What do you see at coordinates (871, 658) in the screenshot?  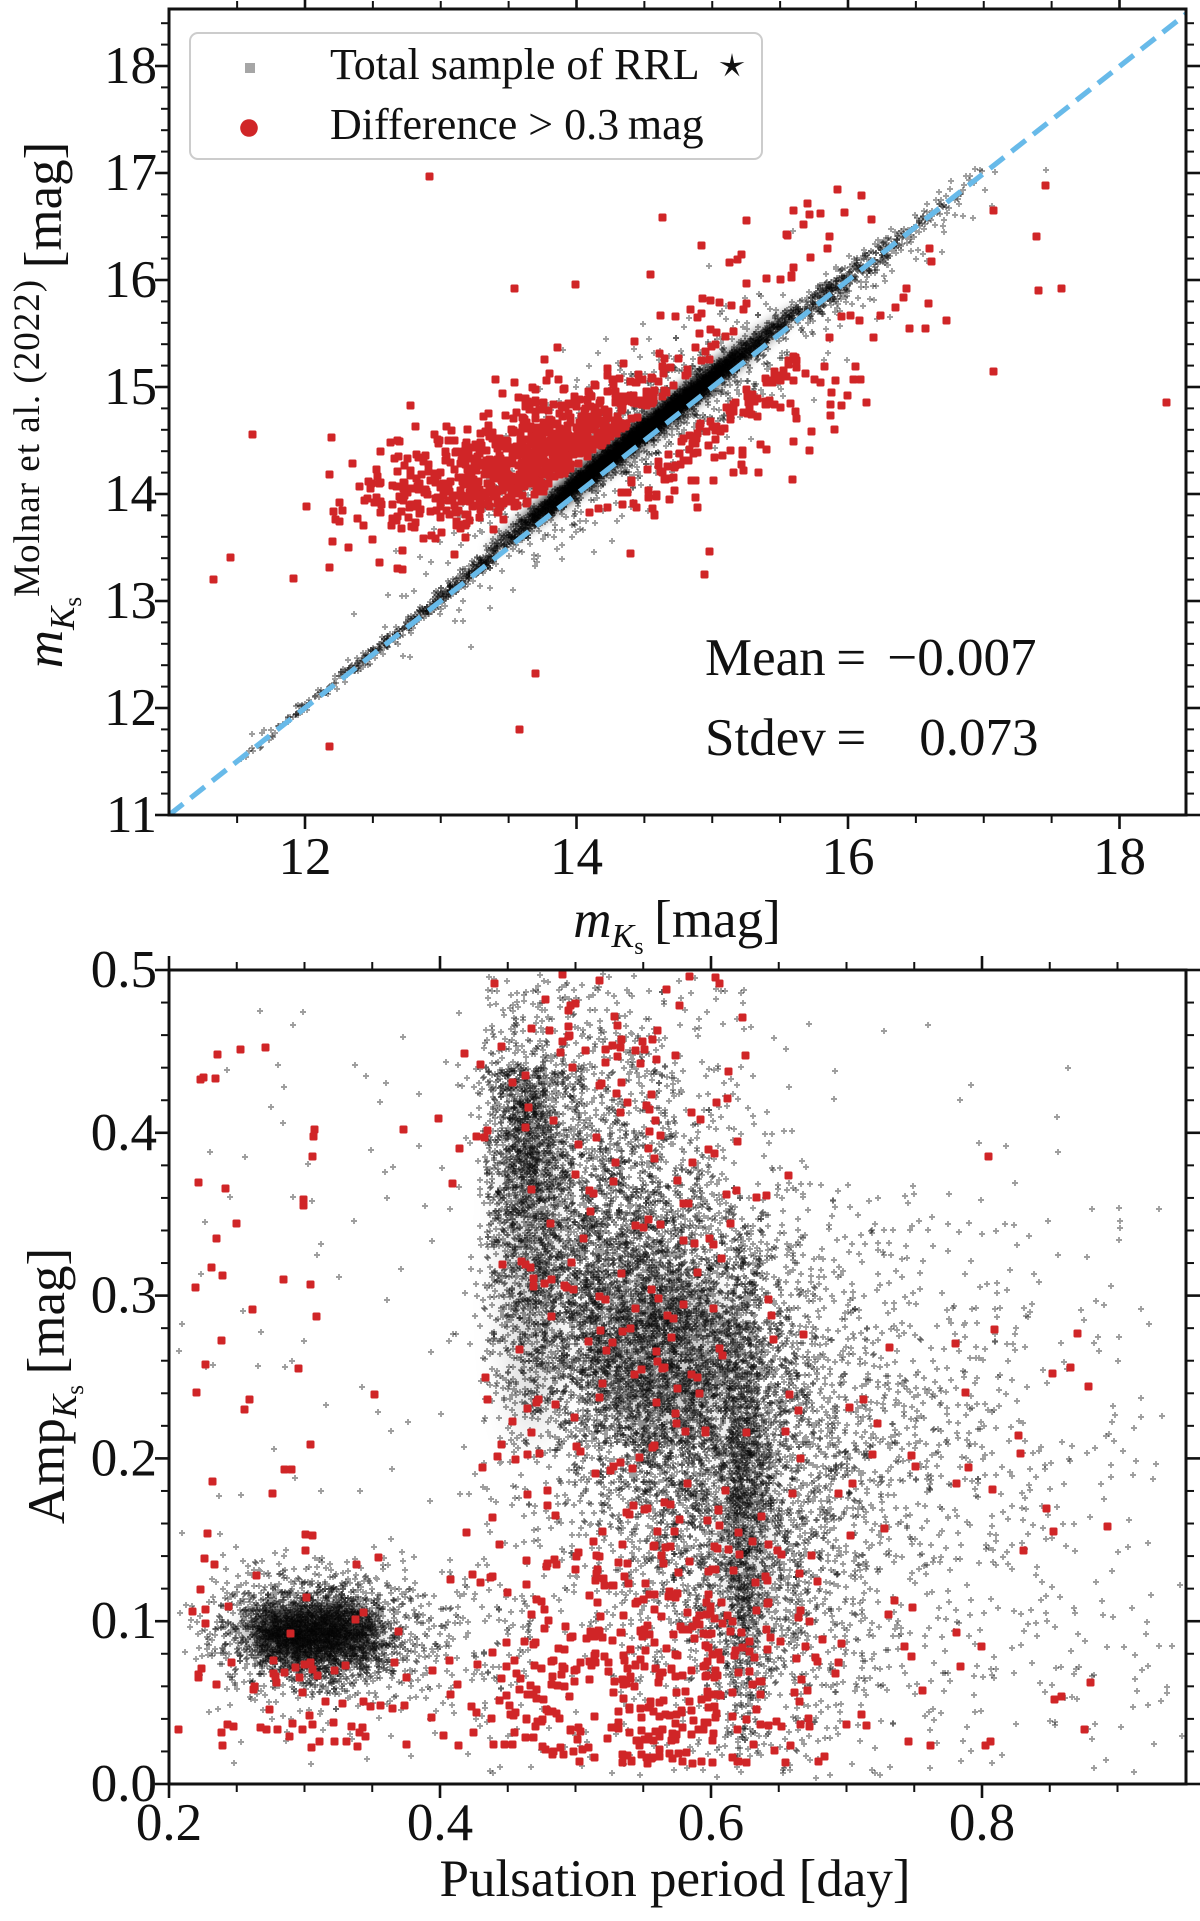 I see `svg-text: Mean = −0.007` at bounding box center [871, 658].